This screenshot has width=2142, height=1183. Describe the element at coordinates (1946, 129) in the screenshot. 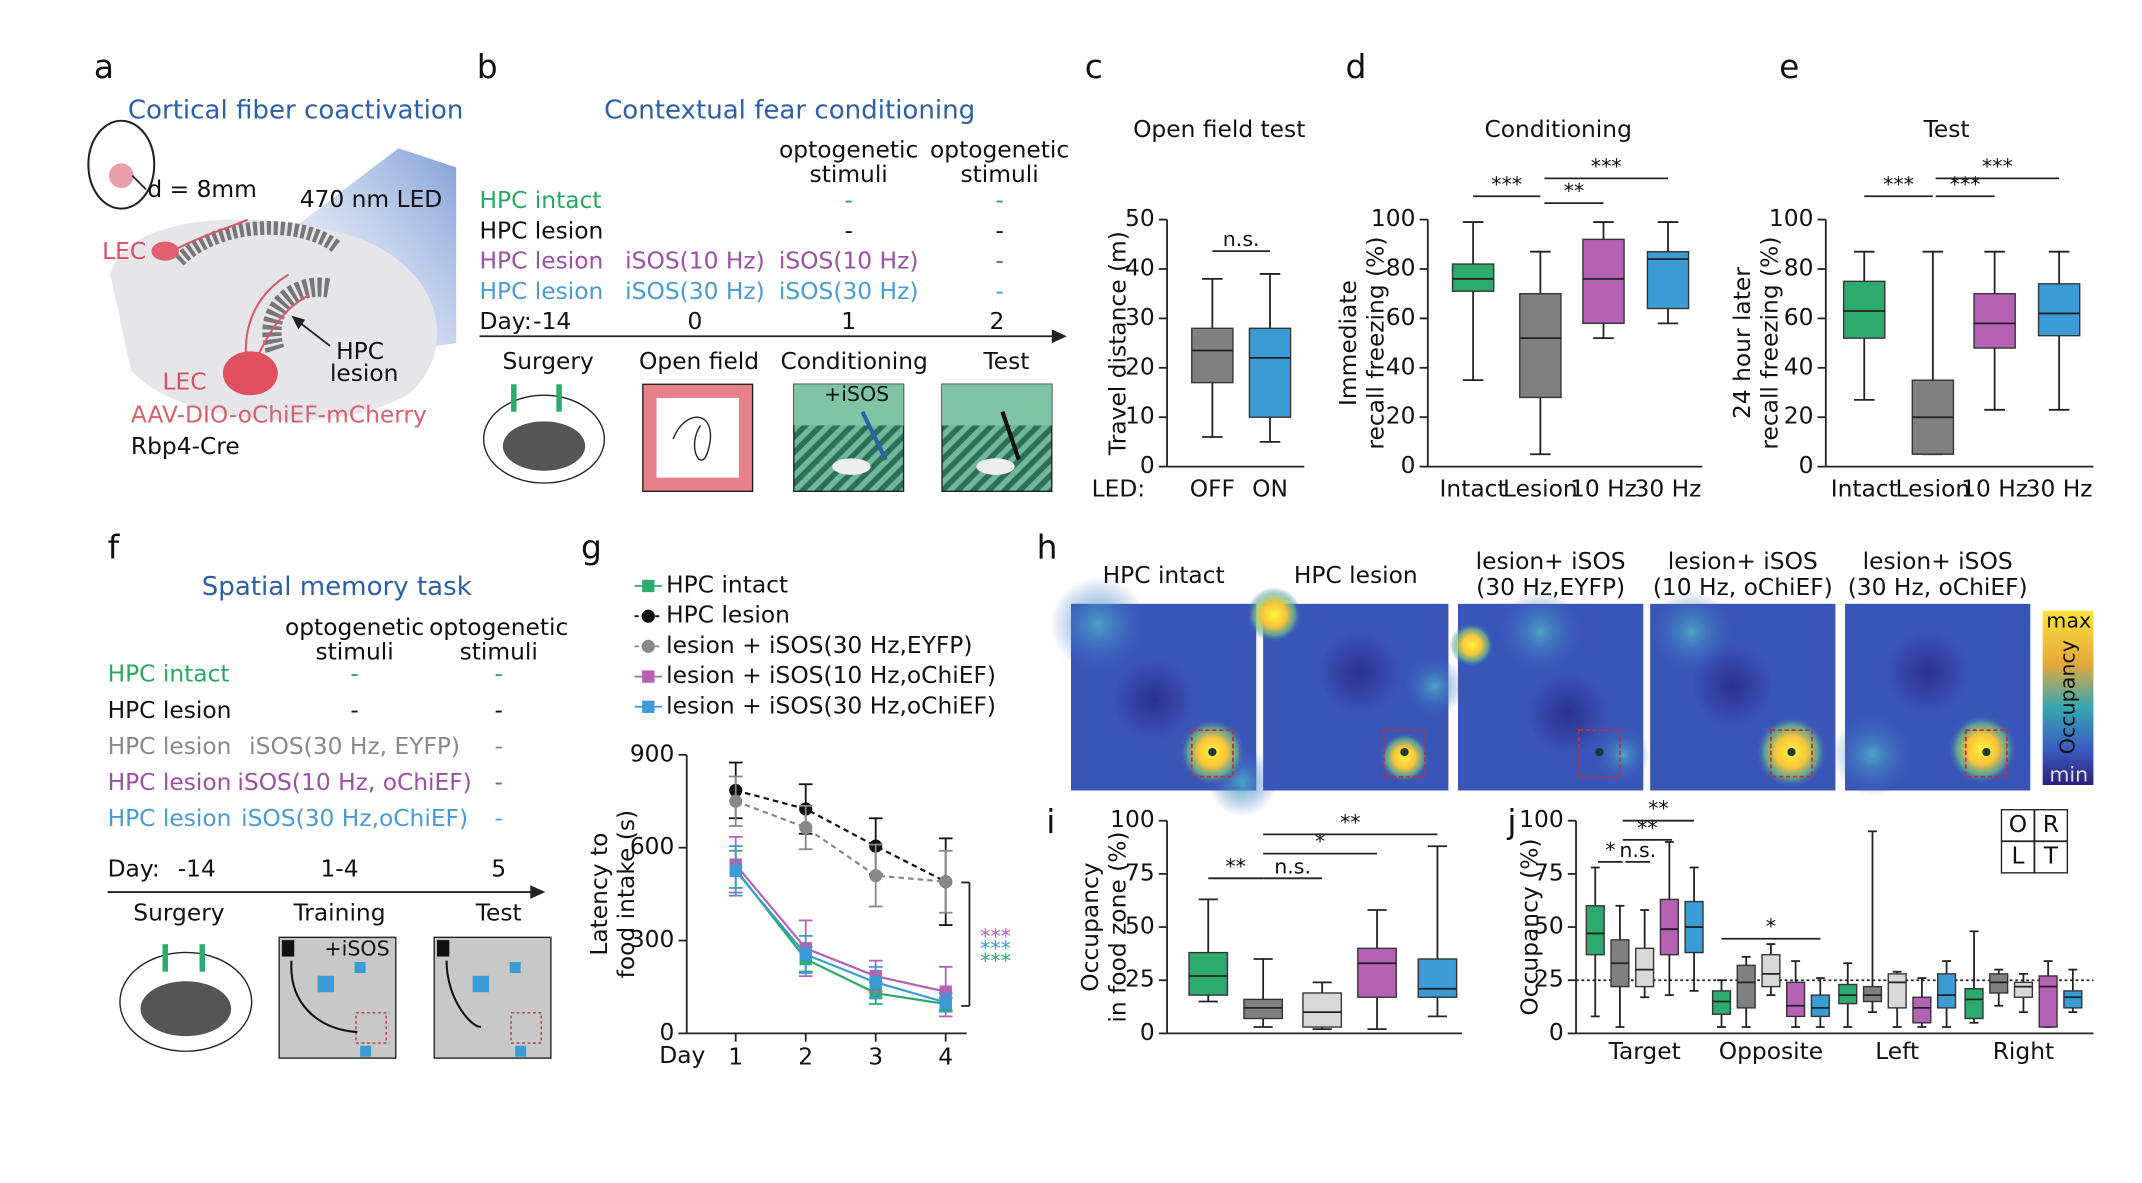

I see `chart-title: Test` at that location.